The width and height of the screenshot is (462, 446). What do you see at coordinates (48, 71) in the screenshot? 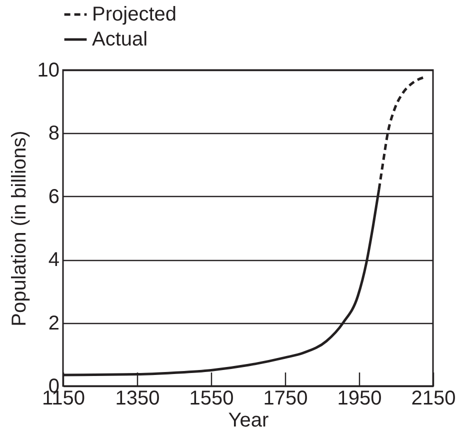
I see `y-tick-label: 10` at bounding box center [48, 71].